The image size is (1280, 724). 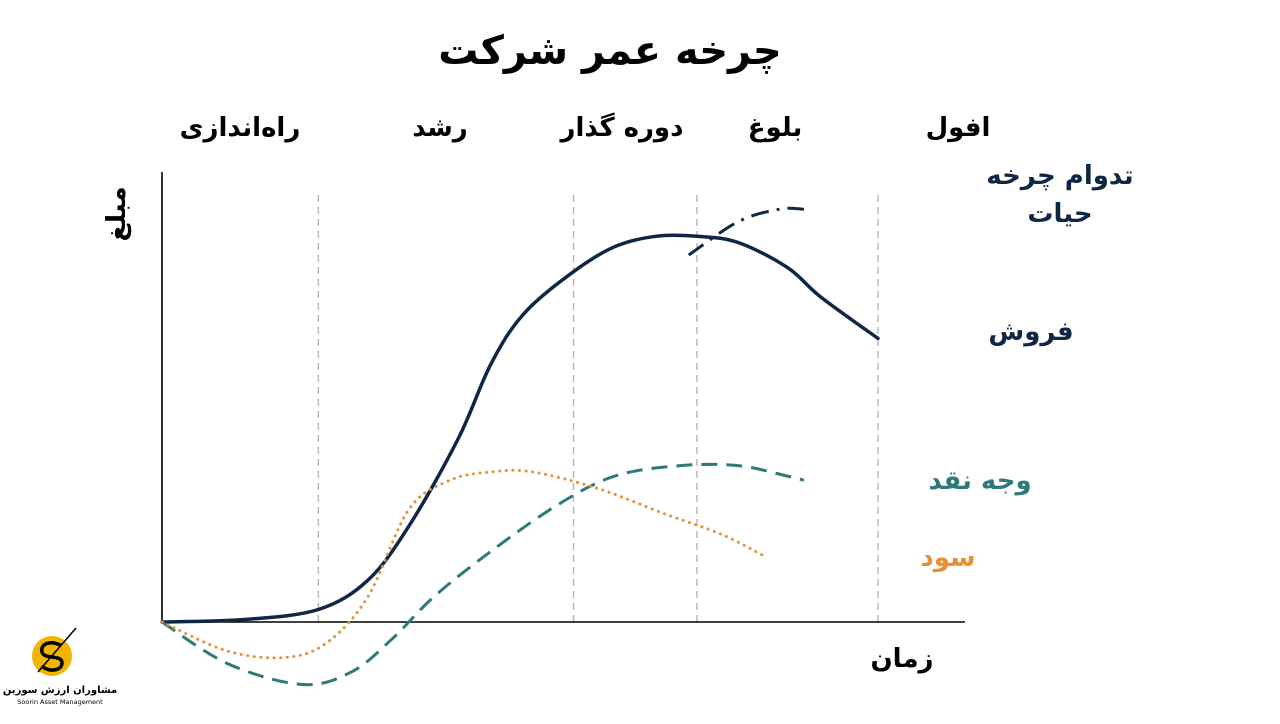 I want to click on stage-label-5: افول, so click(x=958, y=128).